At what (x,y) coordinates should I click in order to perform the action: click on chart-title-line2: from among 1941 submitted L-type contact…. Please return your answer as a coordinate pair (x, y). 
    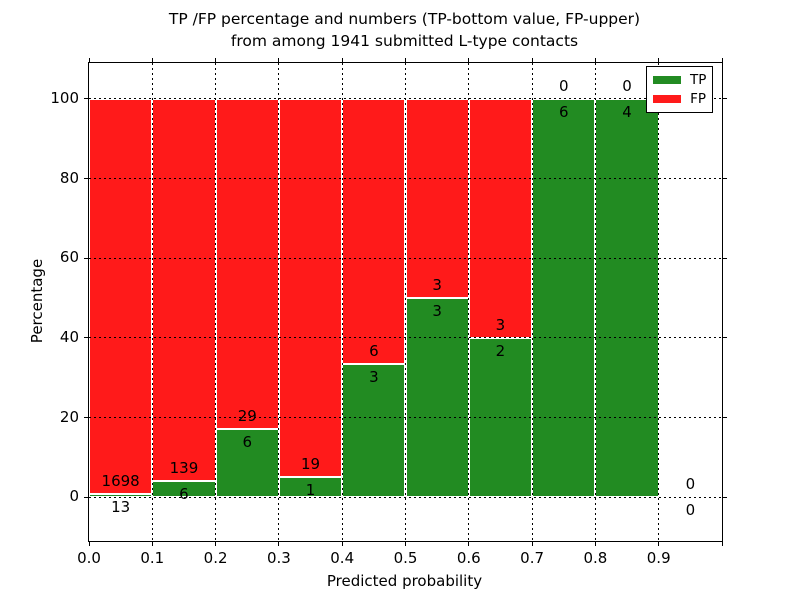
    Looking at the image, I should click on (404, 40).